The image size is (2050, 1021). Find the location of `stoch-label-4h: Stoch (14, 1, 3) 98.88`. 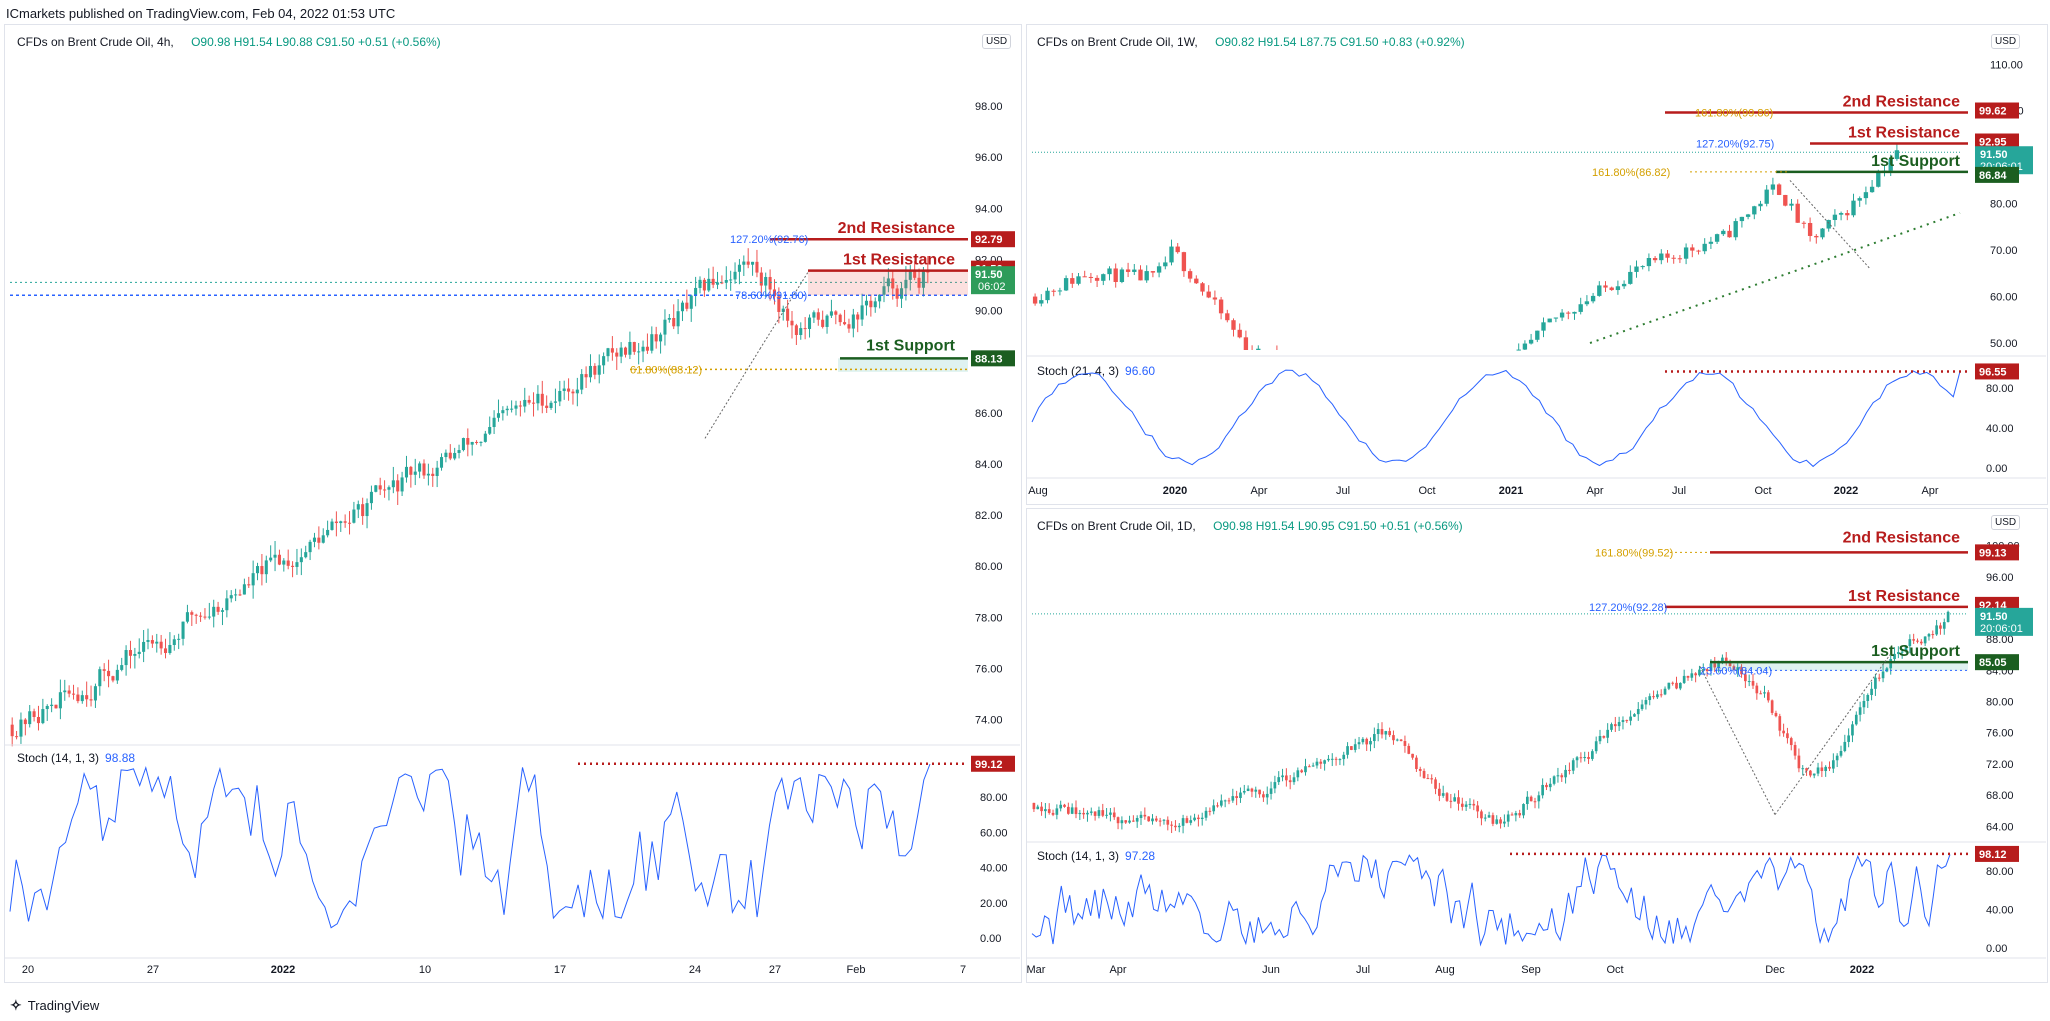

stoch-label-4h: Stoch (14, 1, 3) 98.88 is located at coordinates (76, 758).